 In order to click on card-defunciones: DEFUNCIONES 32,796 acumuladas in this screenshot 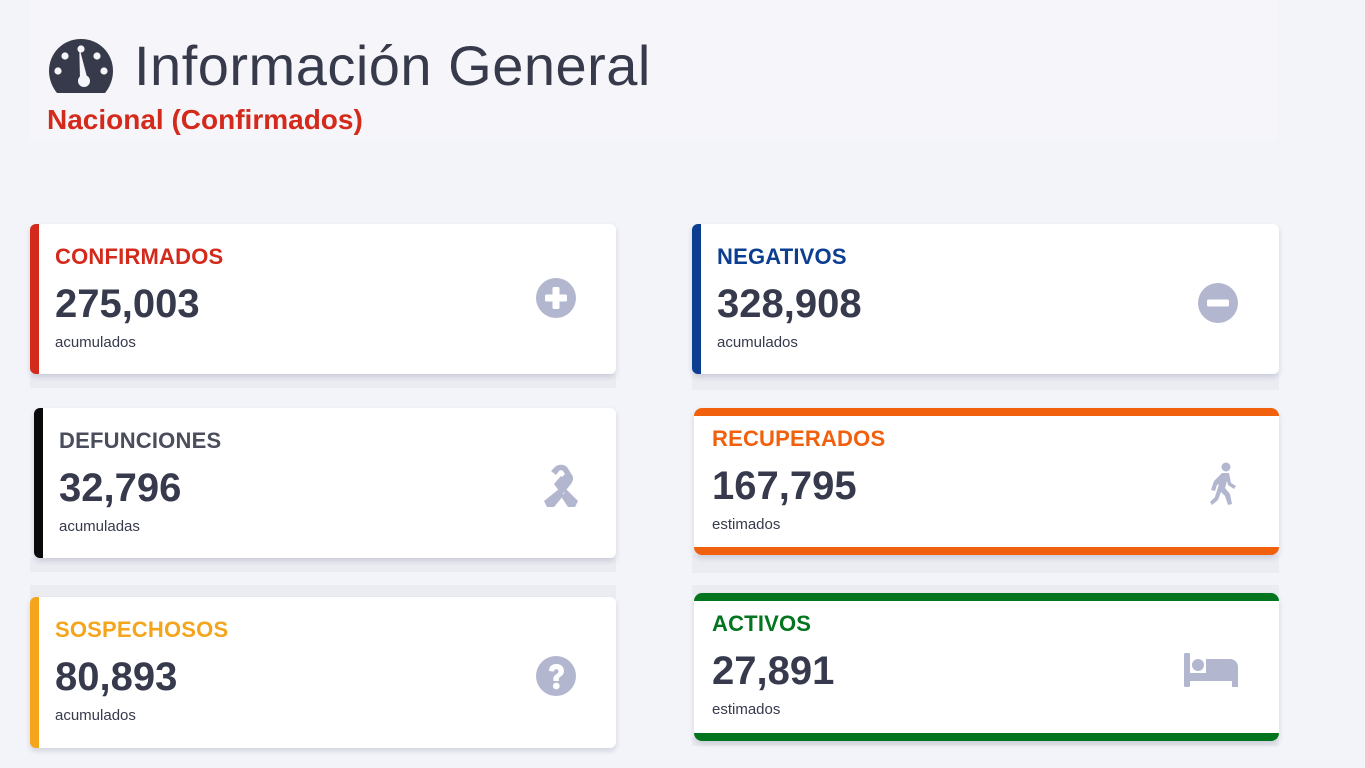, I will do `click(325, 483)`.